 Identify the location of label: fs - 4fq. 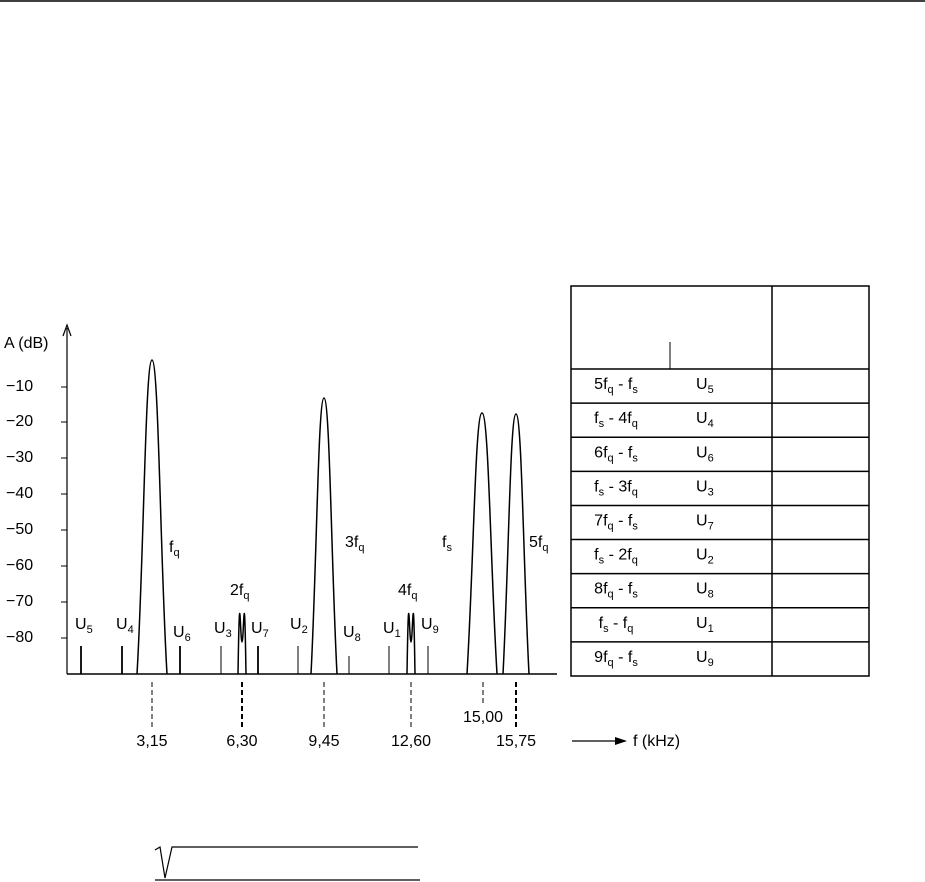
(616, 420).